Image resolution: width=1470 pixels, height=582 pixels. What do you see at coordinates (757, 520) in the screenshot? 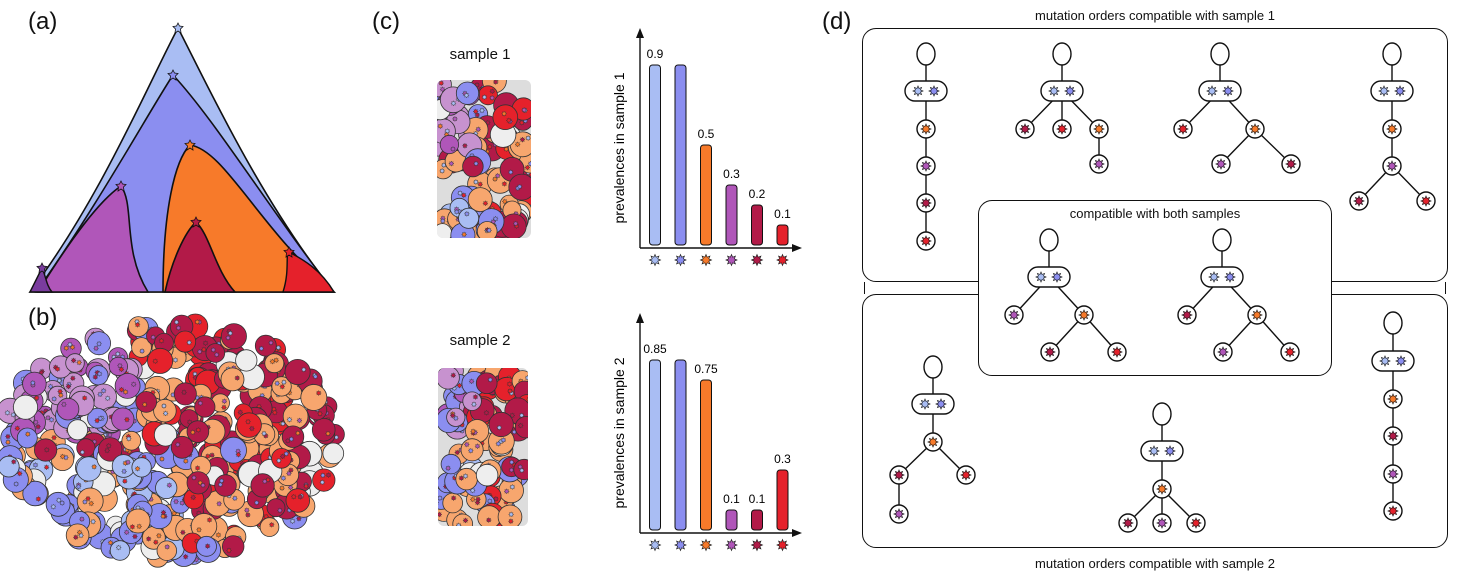
I see `bar-m5` at bounding box center [757, 520].